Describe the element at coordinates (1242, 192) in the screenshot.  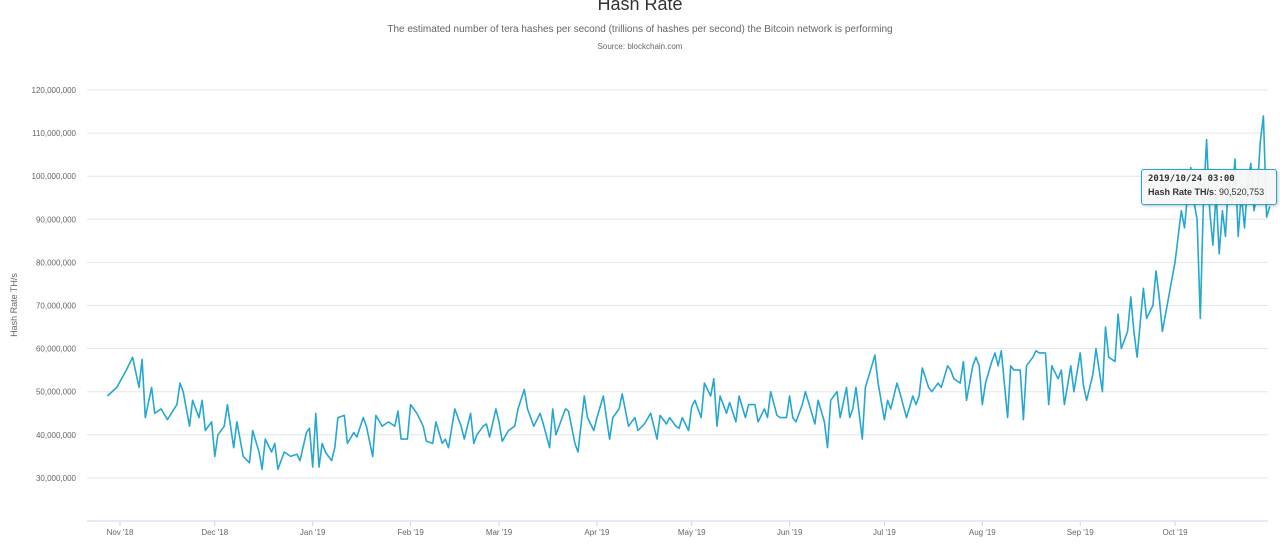
I see `tooltip-value: 90,520,753` at that location.